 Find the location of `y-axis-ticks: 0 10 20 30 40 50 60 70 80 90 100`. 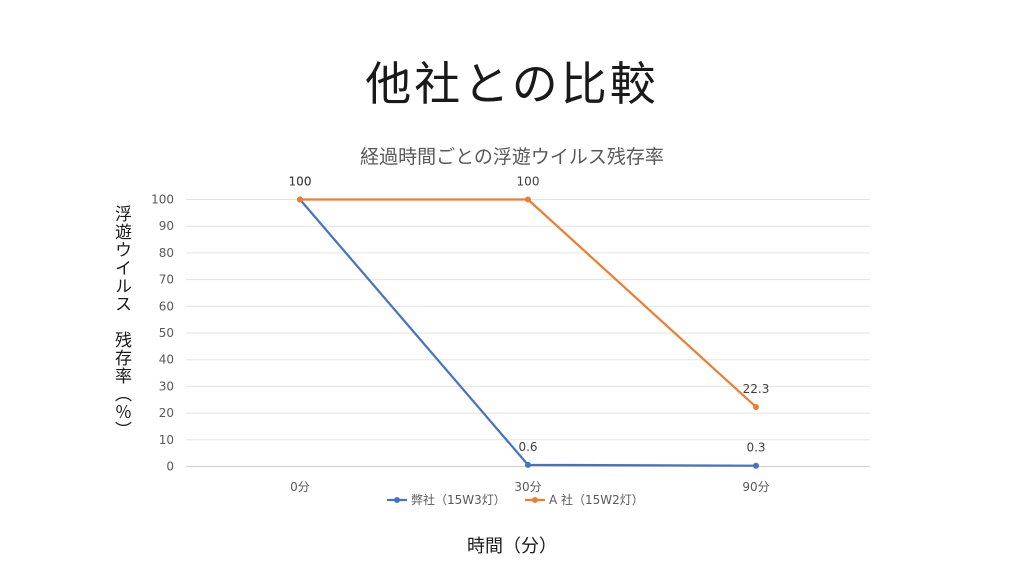

y-axis-ticks: 0 10 20 30 40 50 60 70 80 90 100 is located at coordinates (162, 333).